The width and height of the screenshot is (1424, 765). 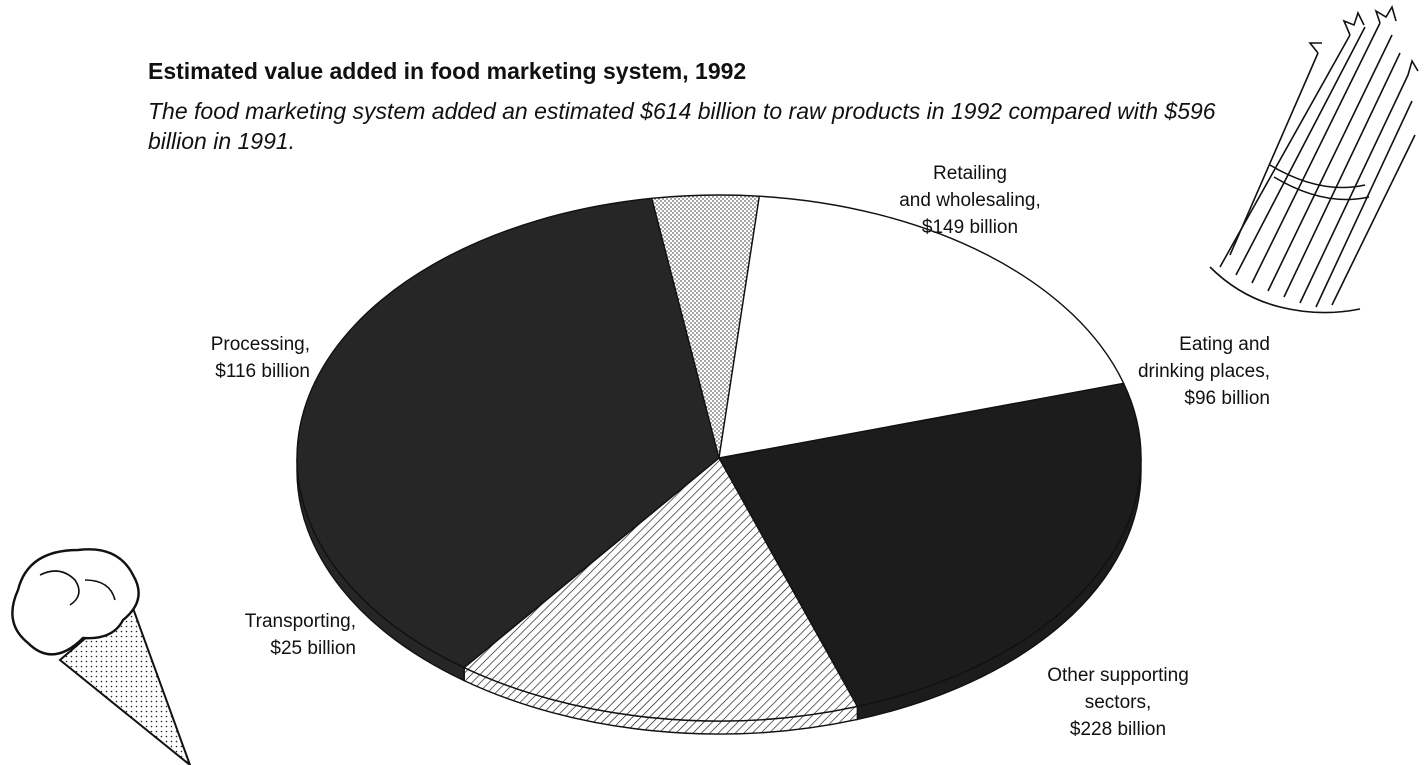 I want to click on label-other-line-1: Other supporting, so click(x=1118, y=675).